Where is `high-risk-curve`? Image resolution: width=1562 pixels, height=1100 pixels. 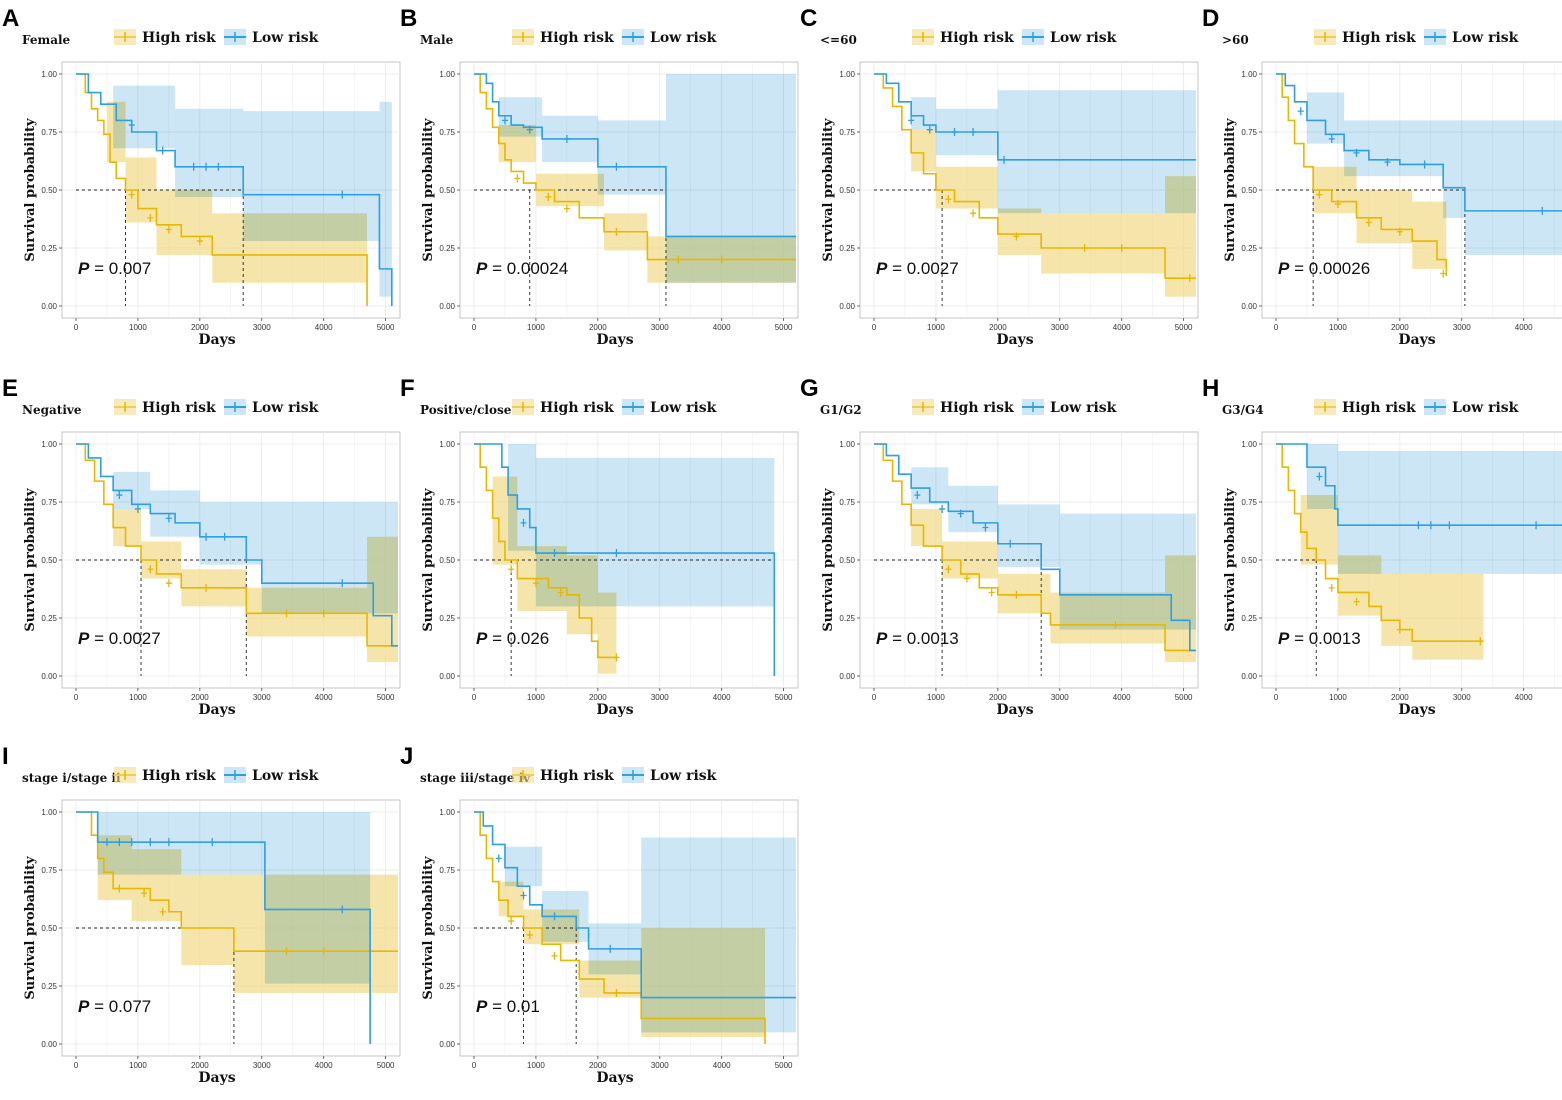 high-risk-curve is located at coordinates (1380, 542).